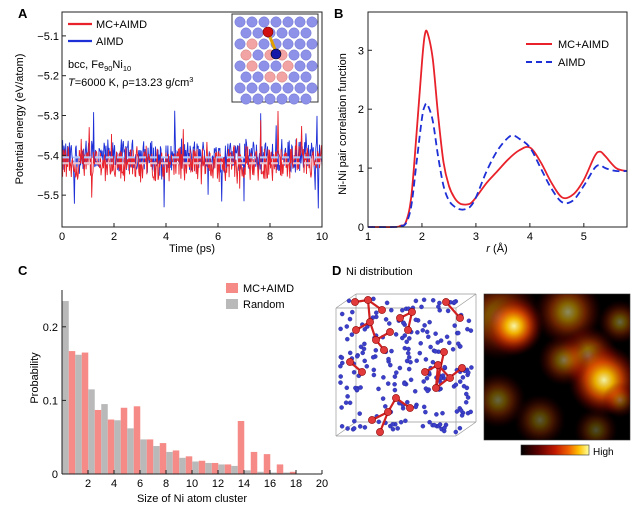 Image resolution: width=639 pixels, height=511 pixels. I want to click on legend-c-mc-swatch, so click(232, 288).